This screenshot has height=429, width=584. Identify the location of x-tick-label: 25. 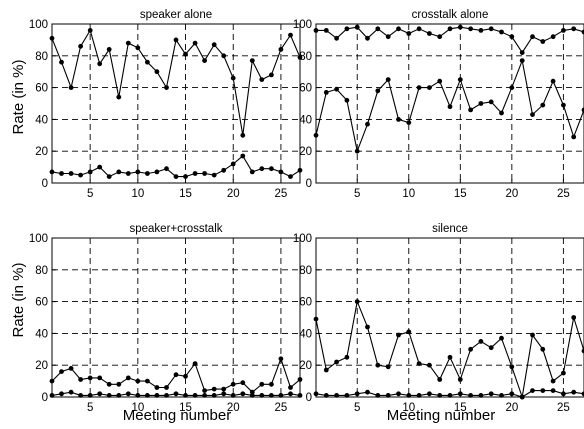
(563, 194).